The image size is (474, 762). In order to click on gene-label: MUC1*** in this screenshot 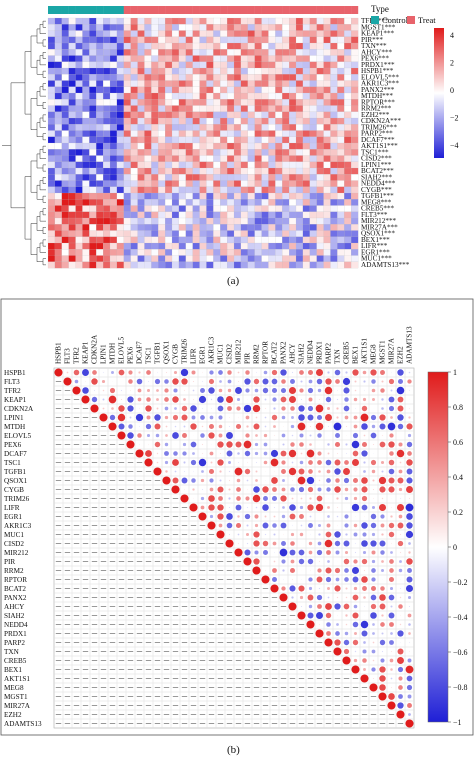, I will do `click(376, 259)`.